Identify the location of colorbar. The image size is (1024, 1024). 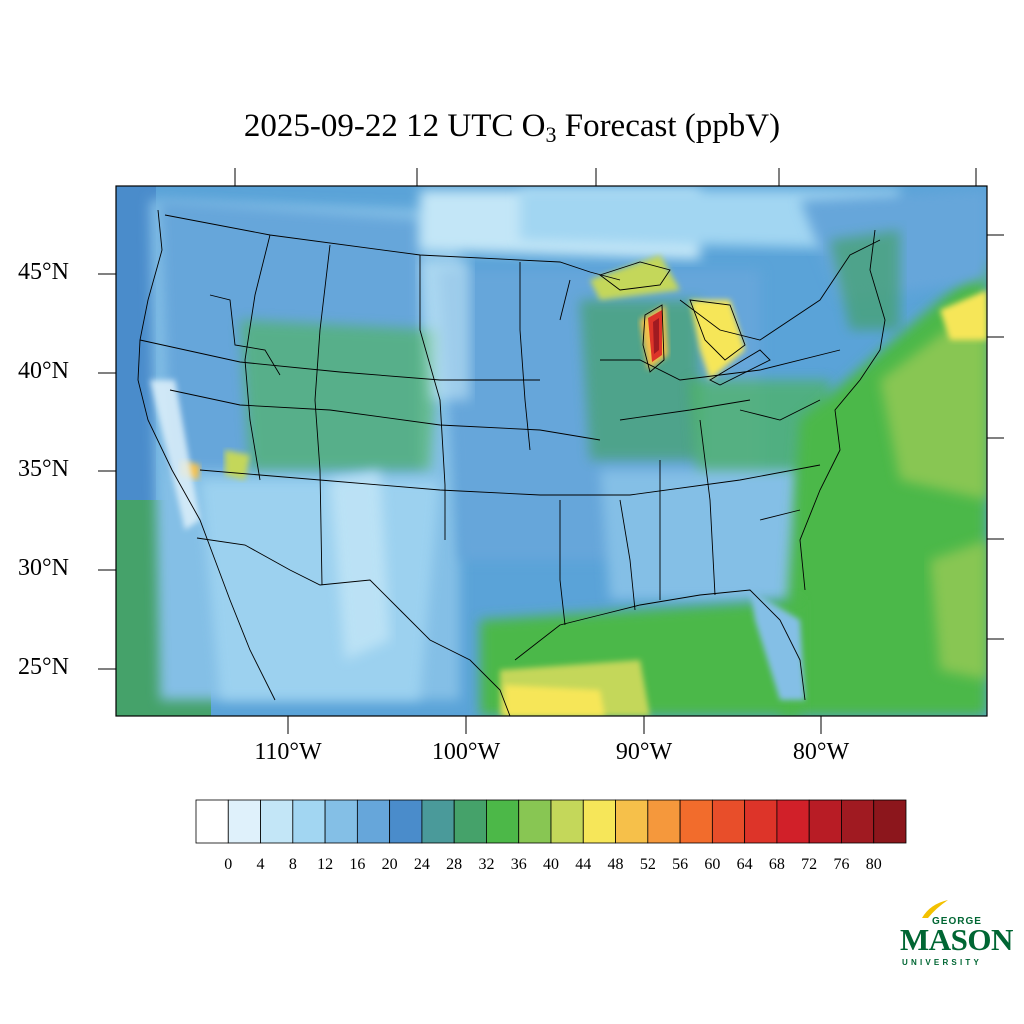
(551, 821).